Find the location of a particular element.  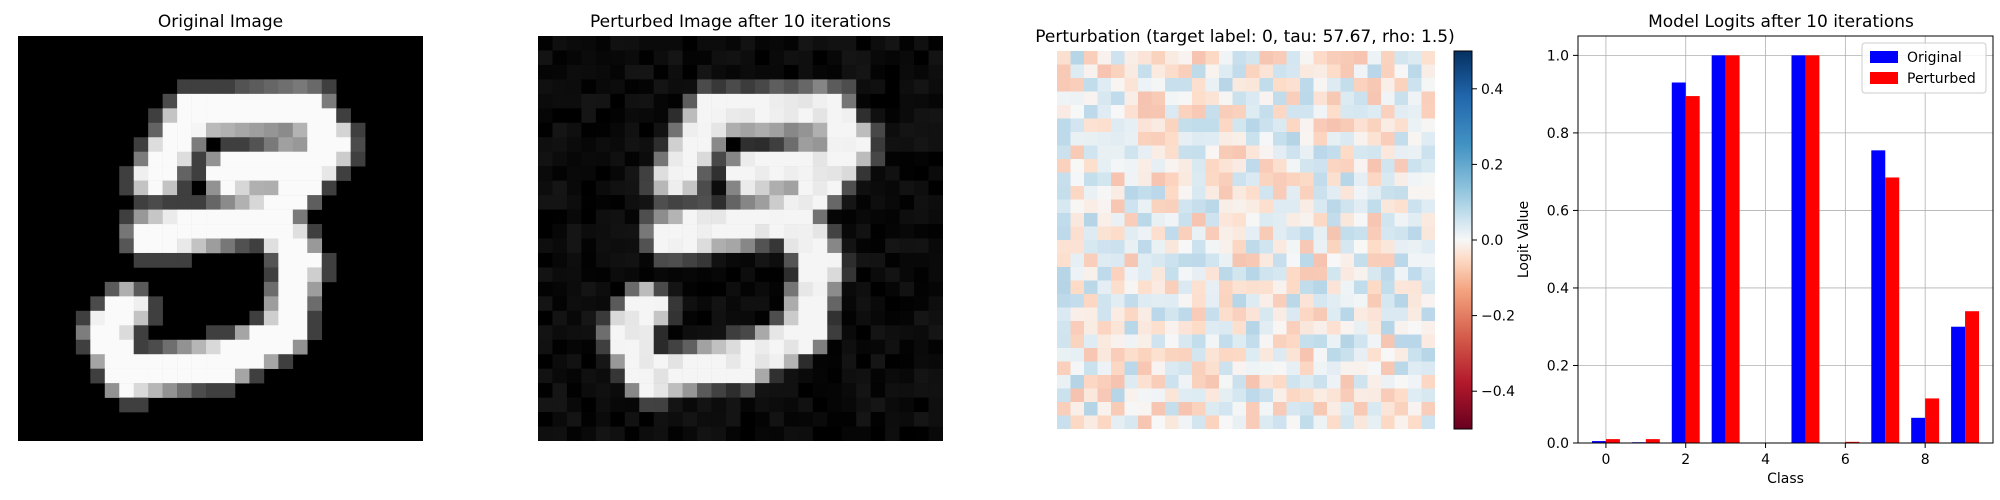

colorbar-tick-label: 0.2 is located at coordinates (1492, 165).